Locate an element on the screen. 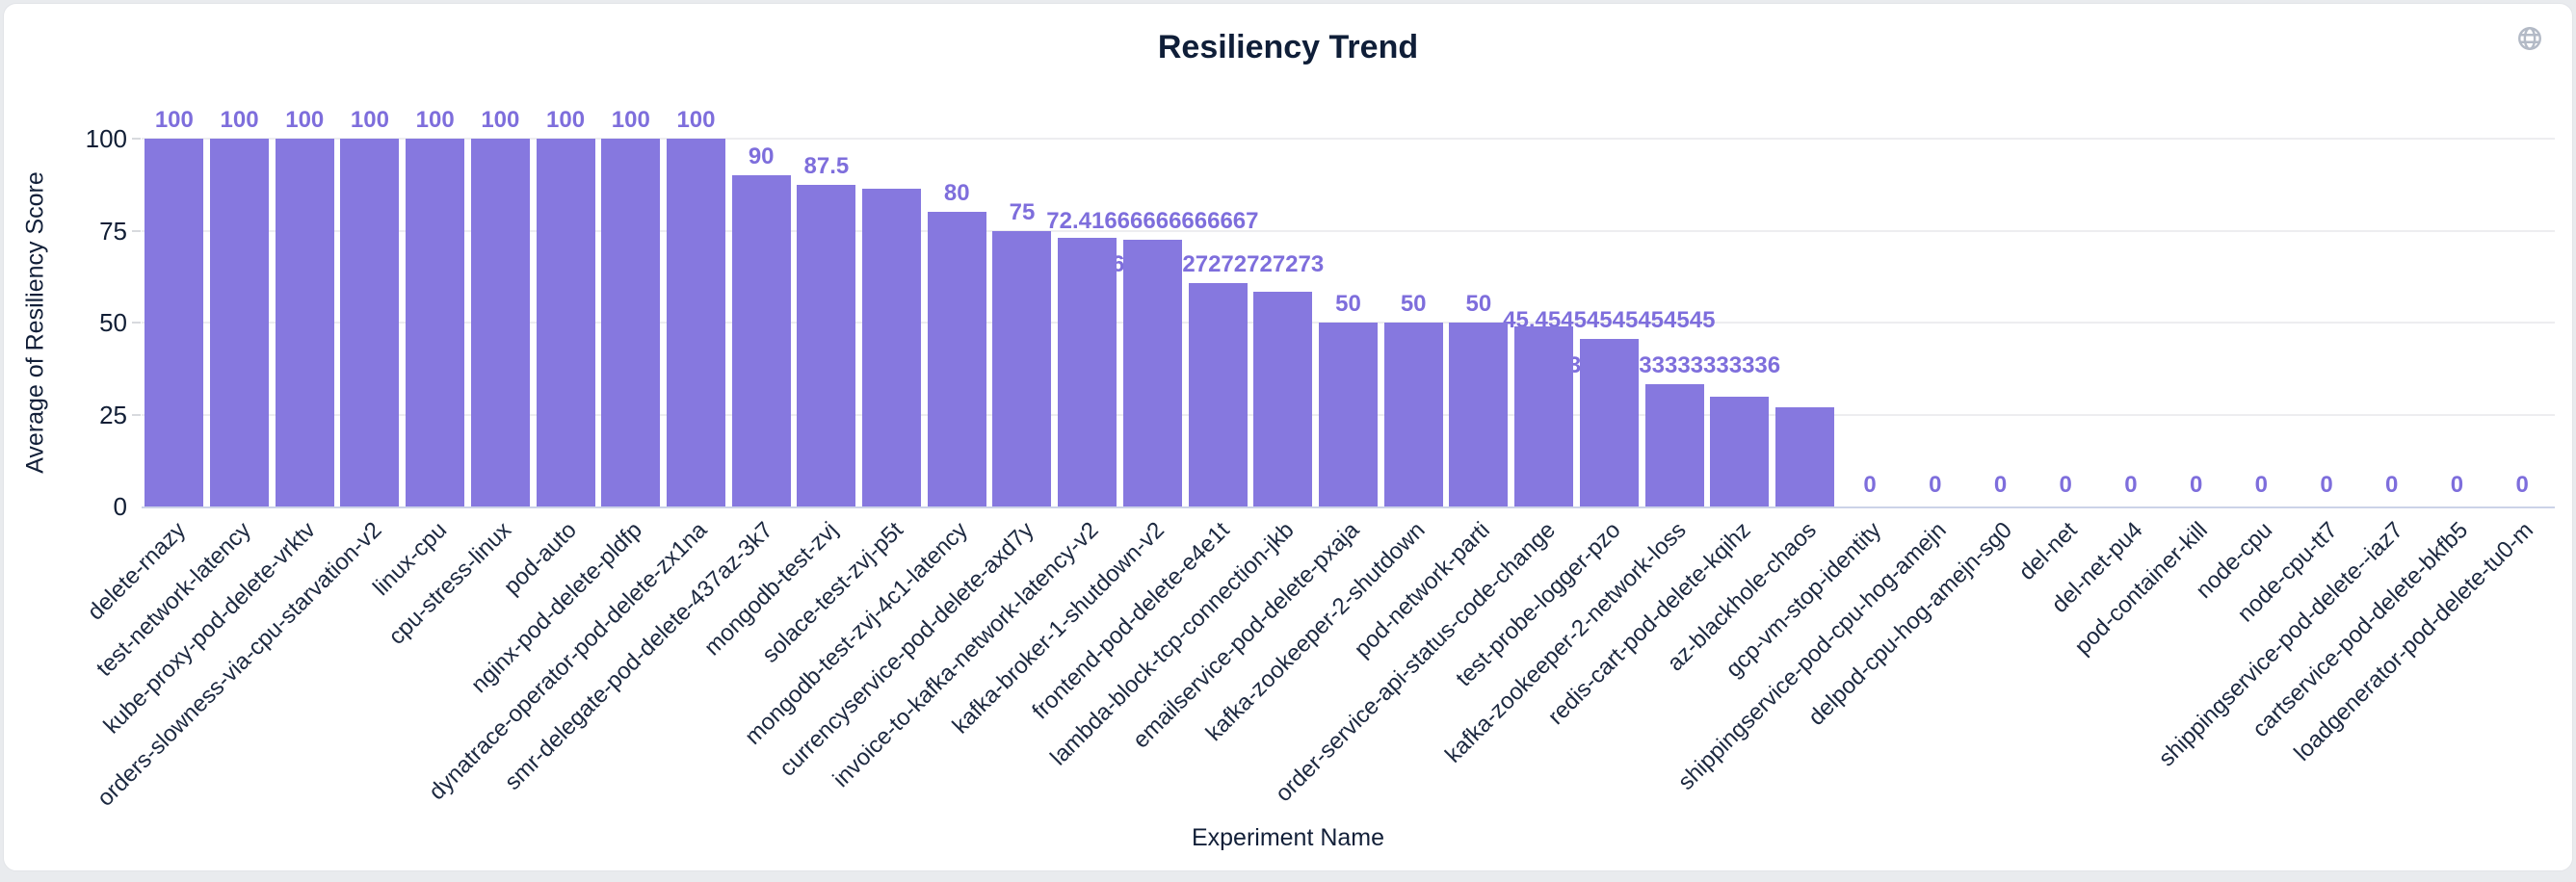 The width and height of the screenshot is (2576, 882). y-axis-tick-label: 75 is located at coordinates (113, 231).